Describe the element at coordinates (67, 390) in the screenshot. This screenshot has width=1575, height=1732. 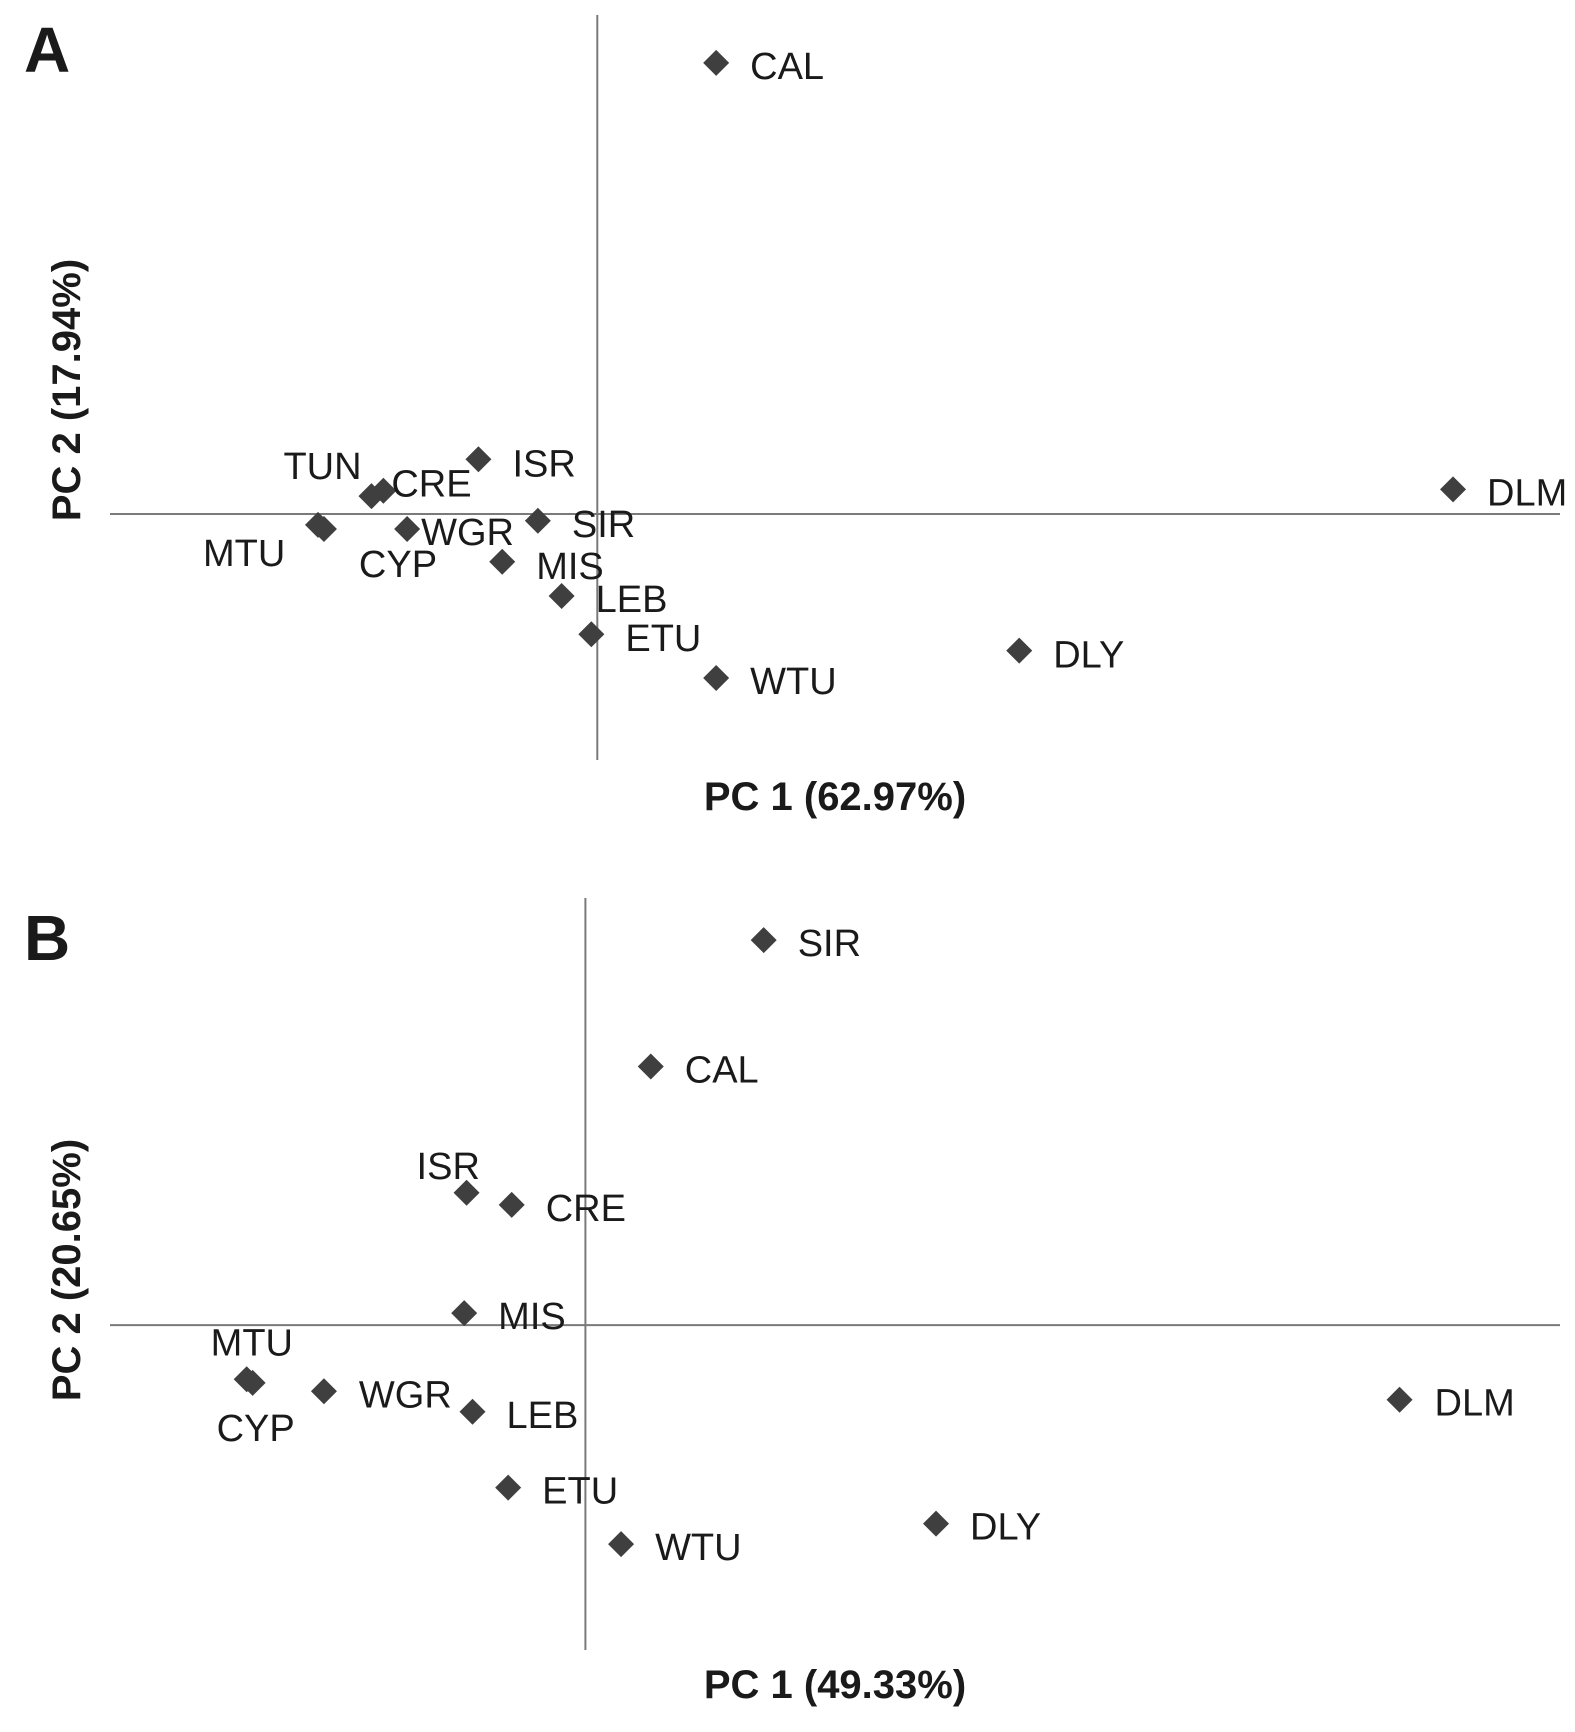
I see `y-axis-title-a: PC 2 (17.94%)` at that location.